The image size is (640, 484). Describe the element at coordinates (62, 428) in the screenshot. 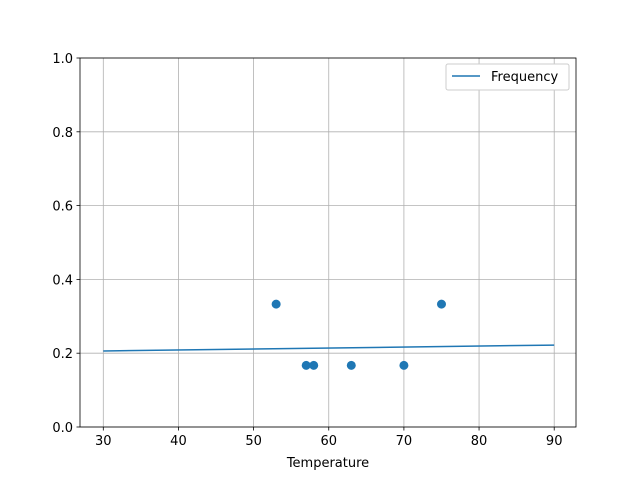

I see `y-tick-label: 0.0` at that location.